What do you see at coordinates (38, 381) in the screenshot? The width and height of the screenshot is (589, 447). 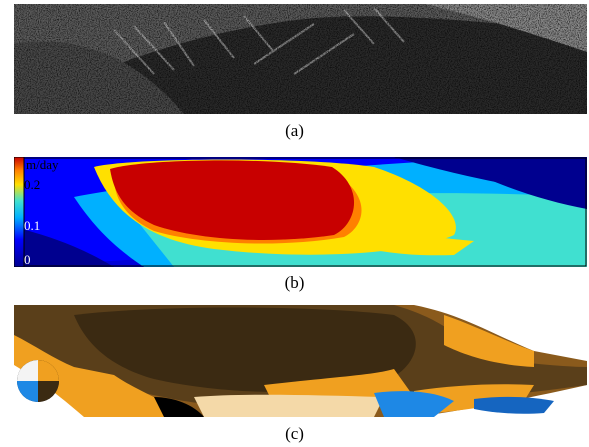 I see `direction-color-wheel` at bounding box center [38, 381].